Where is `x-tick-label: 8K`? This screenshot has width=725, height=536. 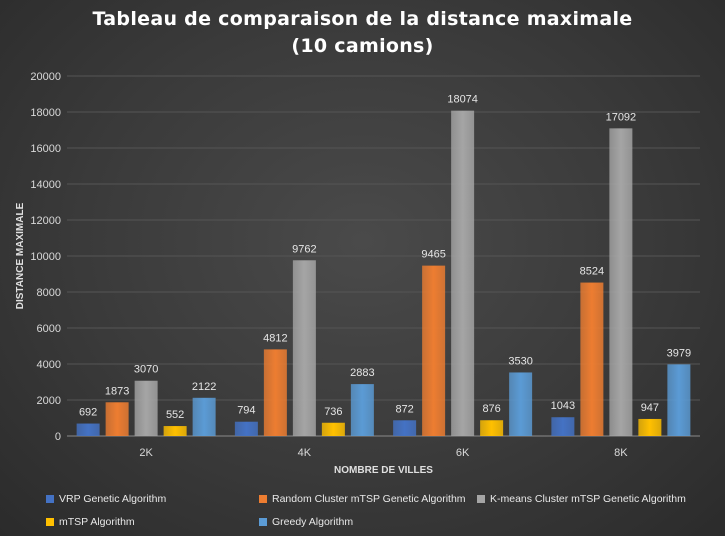 x-tick-label: 8K is located at coordinates (621, 453).